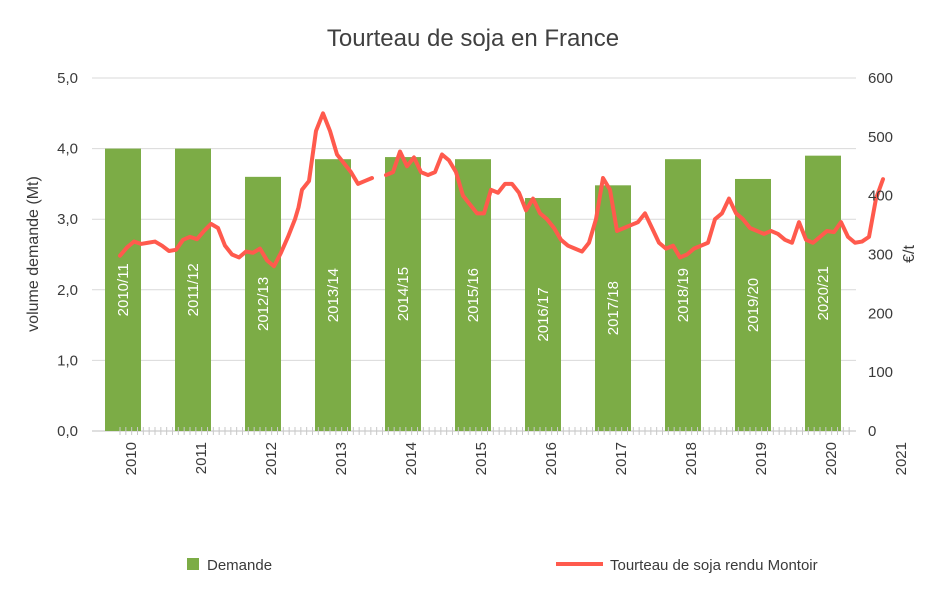  Describe the element at coordinates (909, 254) in the screenshot. I see `right-axis-title: €/t` at that location.